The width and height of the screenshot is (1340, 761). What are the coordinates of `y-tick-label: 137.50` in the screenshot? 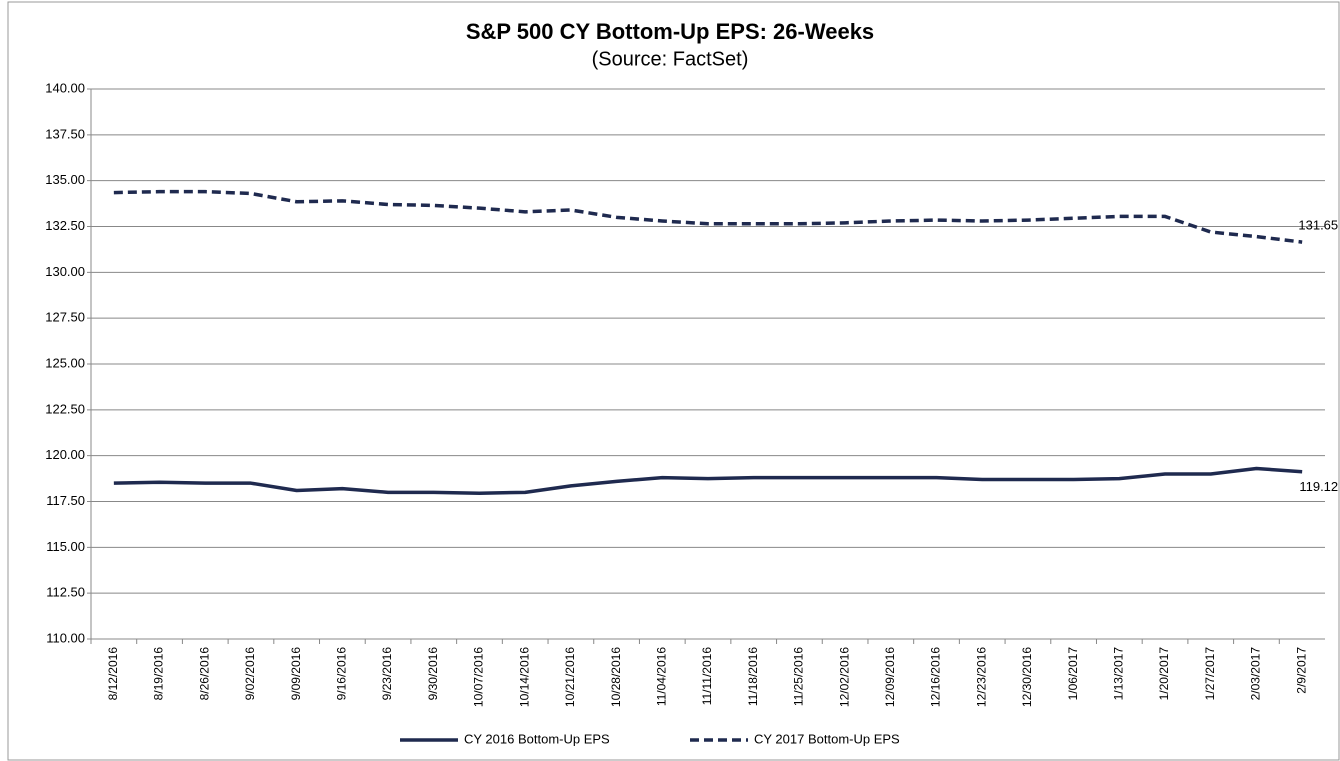 It's located at (65, 133).